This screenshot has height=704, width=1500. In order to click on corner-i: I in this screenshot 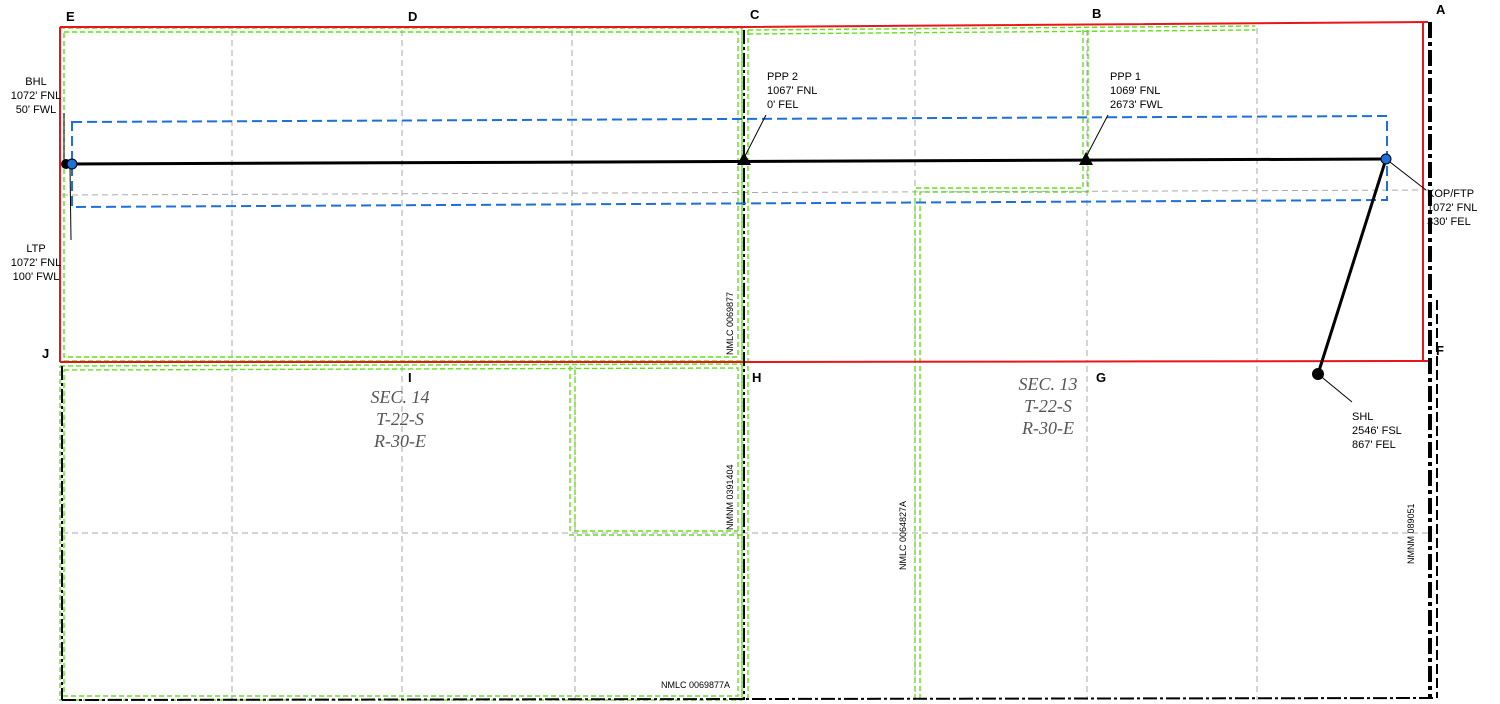, I will do `click(410, 377)`.